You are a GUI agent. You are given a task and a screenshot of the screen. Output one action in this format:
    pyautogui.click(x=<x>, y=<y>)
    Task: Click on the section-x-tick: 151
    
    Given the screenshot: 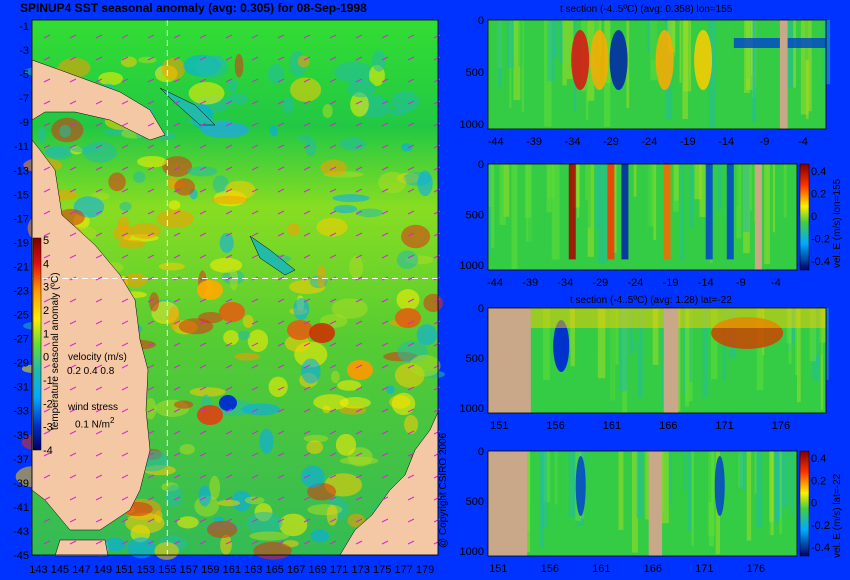 What is the action you would take?
    pyautogui.click(x=499, y=426)
    